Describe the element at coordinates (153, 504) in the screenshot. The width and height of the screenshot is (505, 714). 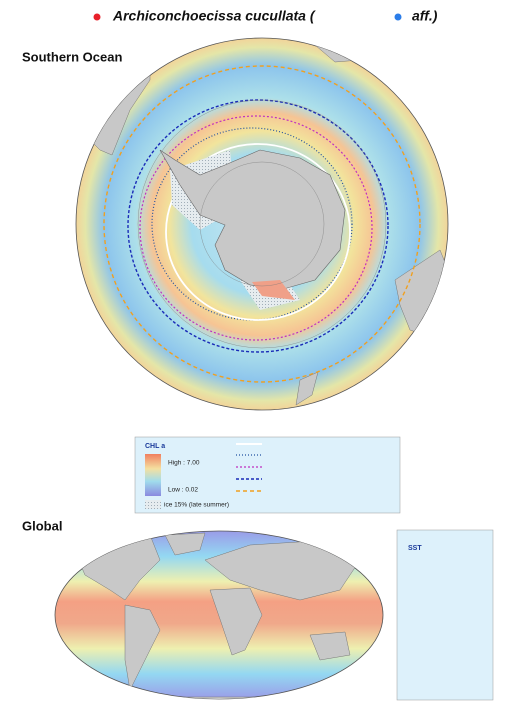
I see `ice-swatch` at that location.